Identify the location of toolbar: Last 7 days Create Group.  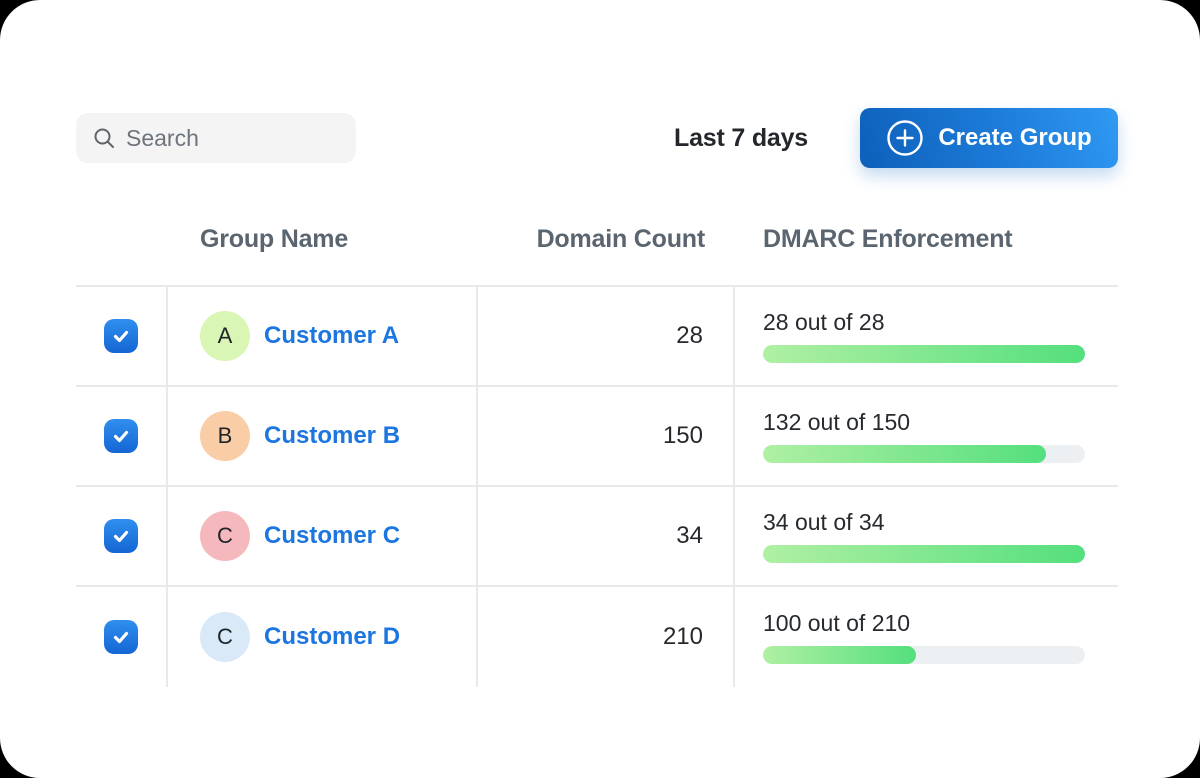
(597, 138).